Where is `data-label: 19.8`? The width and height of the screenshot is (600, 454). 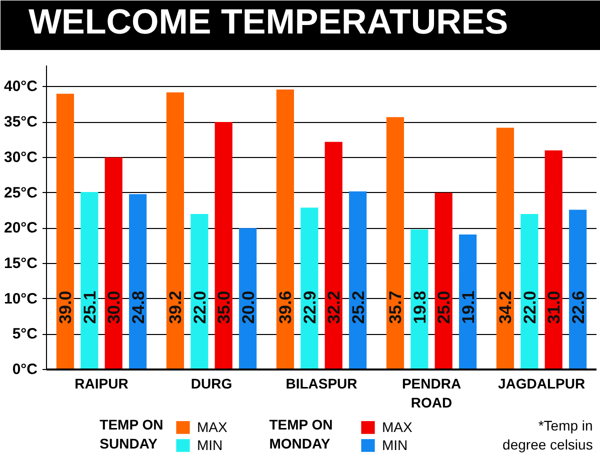 data-label: 19.8 is located at coordinates (420, 307).